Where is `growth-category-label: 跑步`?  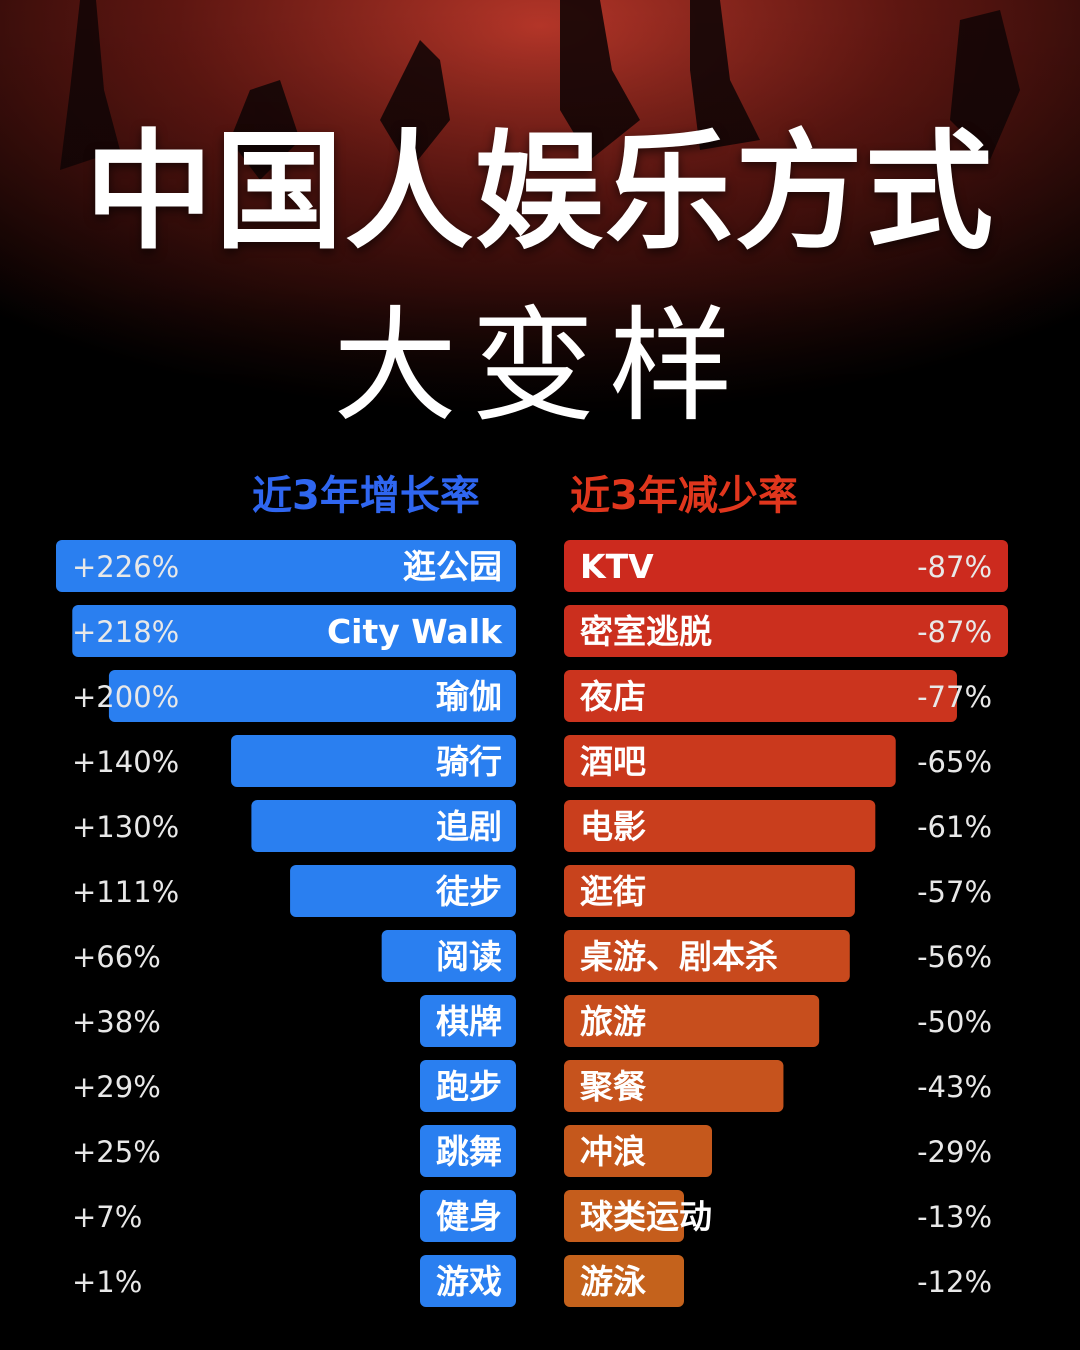
growth-category-label: 跑步 is located at coordinates (469, 1086).